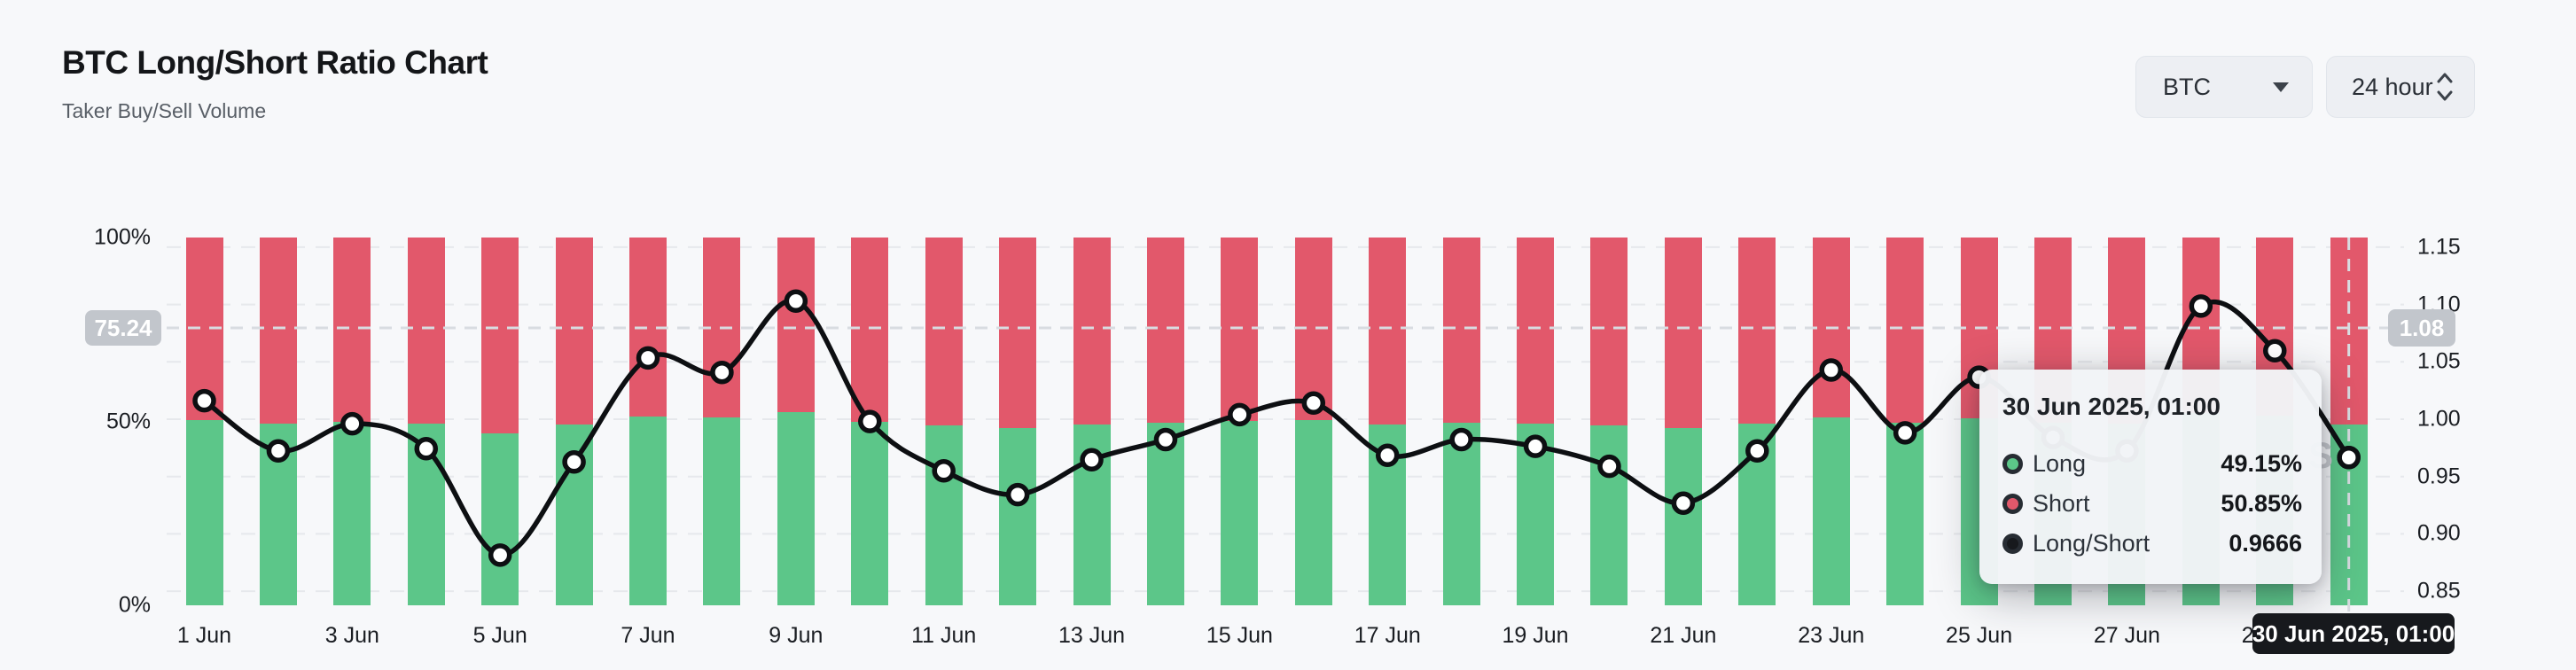 This screenshot has width=2576, height=670. I want to click on bar-short-22-Jun, so click(1757, 331).